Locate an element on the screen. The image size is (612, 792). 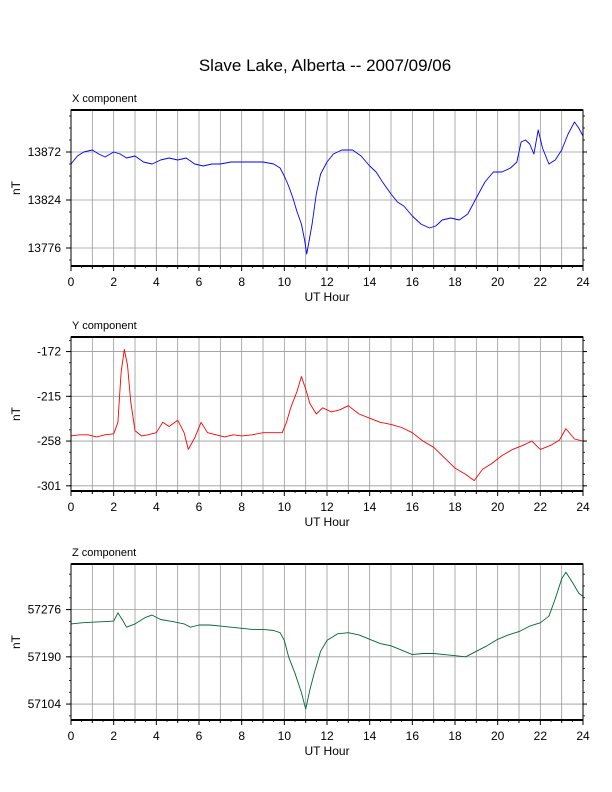
y-tick-label: 57276 is located at coordinates (45, 610).